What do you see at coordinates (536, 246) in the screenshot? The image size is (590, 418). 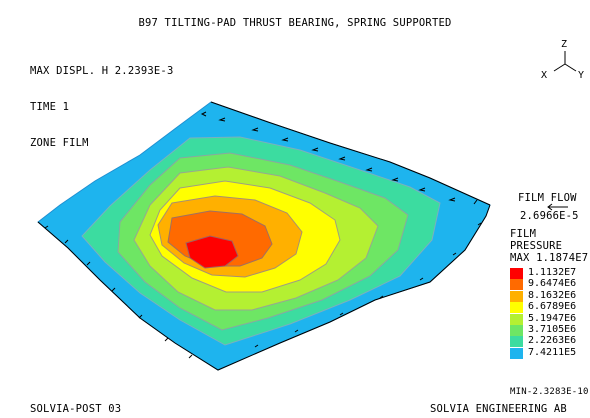 I see `pressure-label-2: PRESSURE` at bounding box center [536, 246].